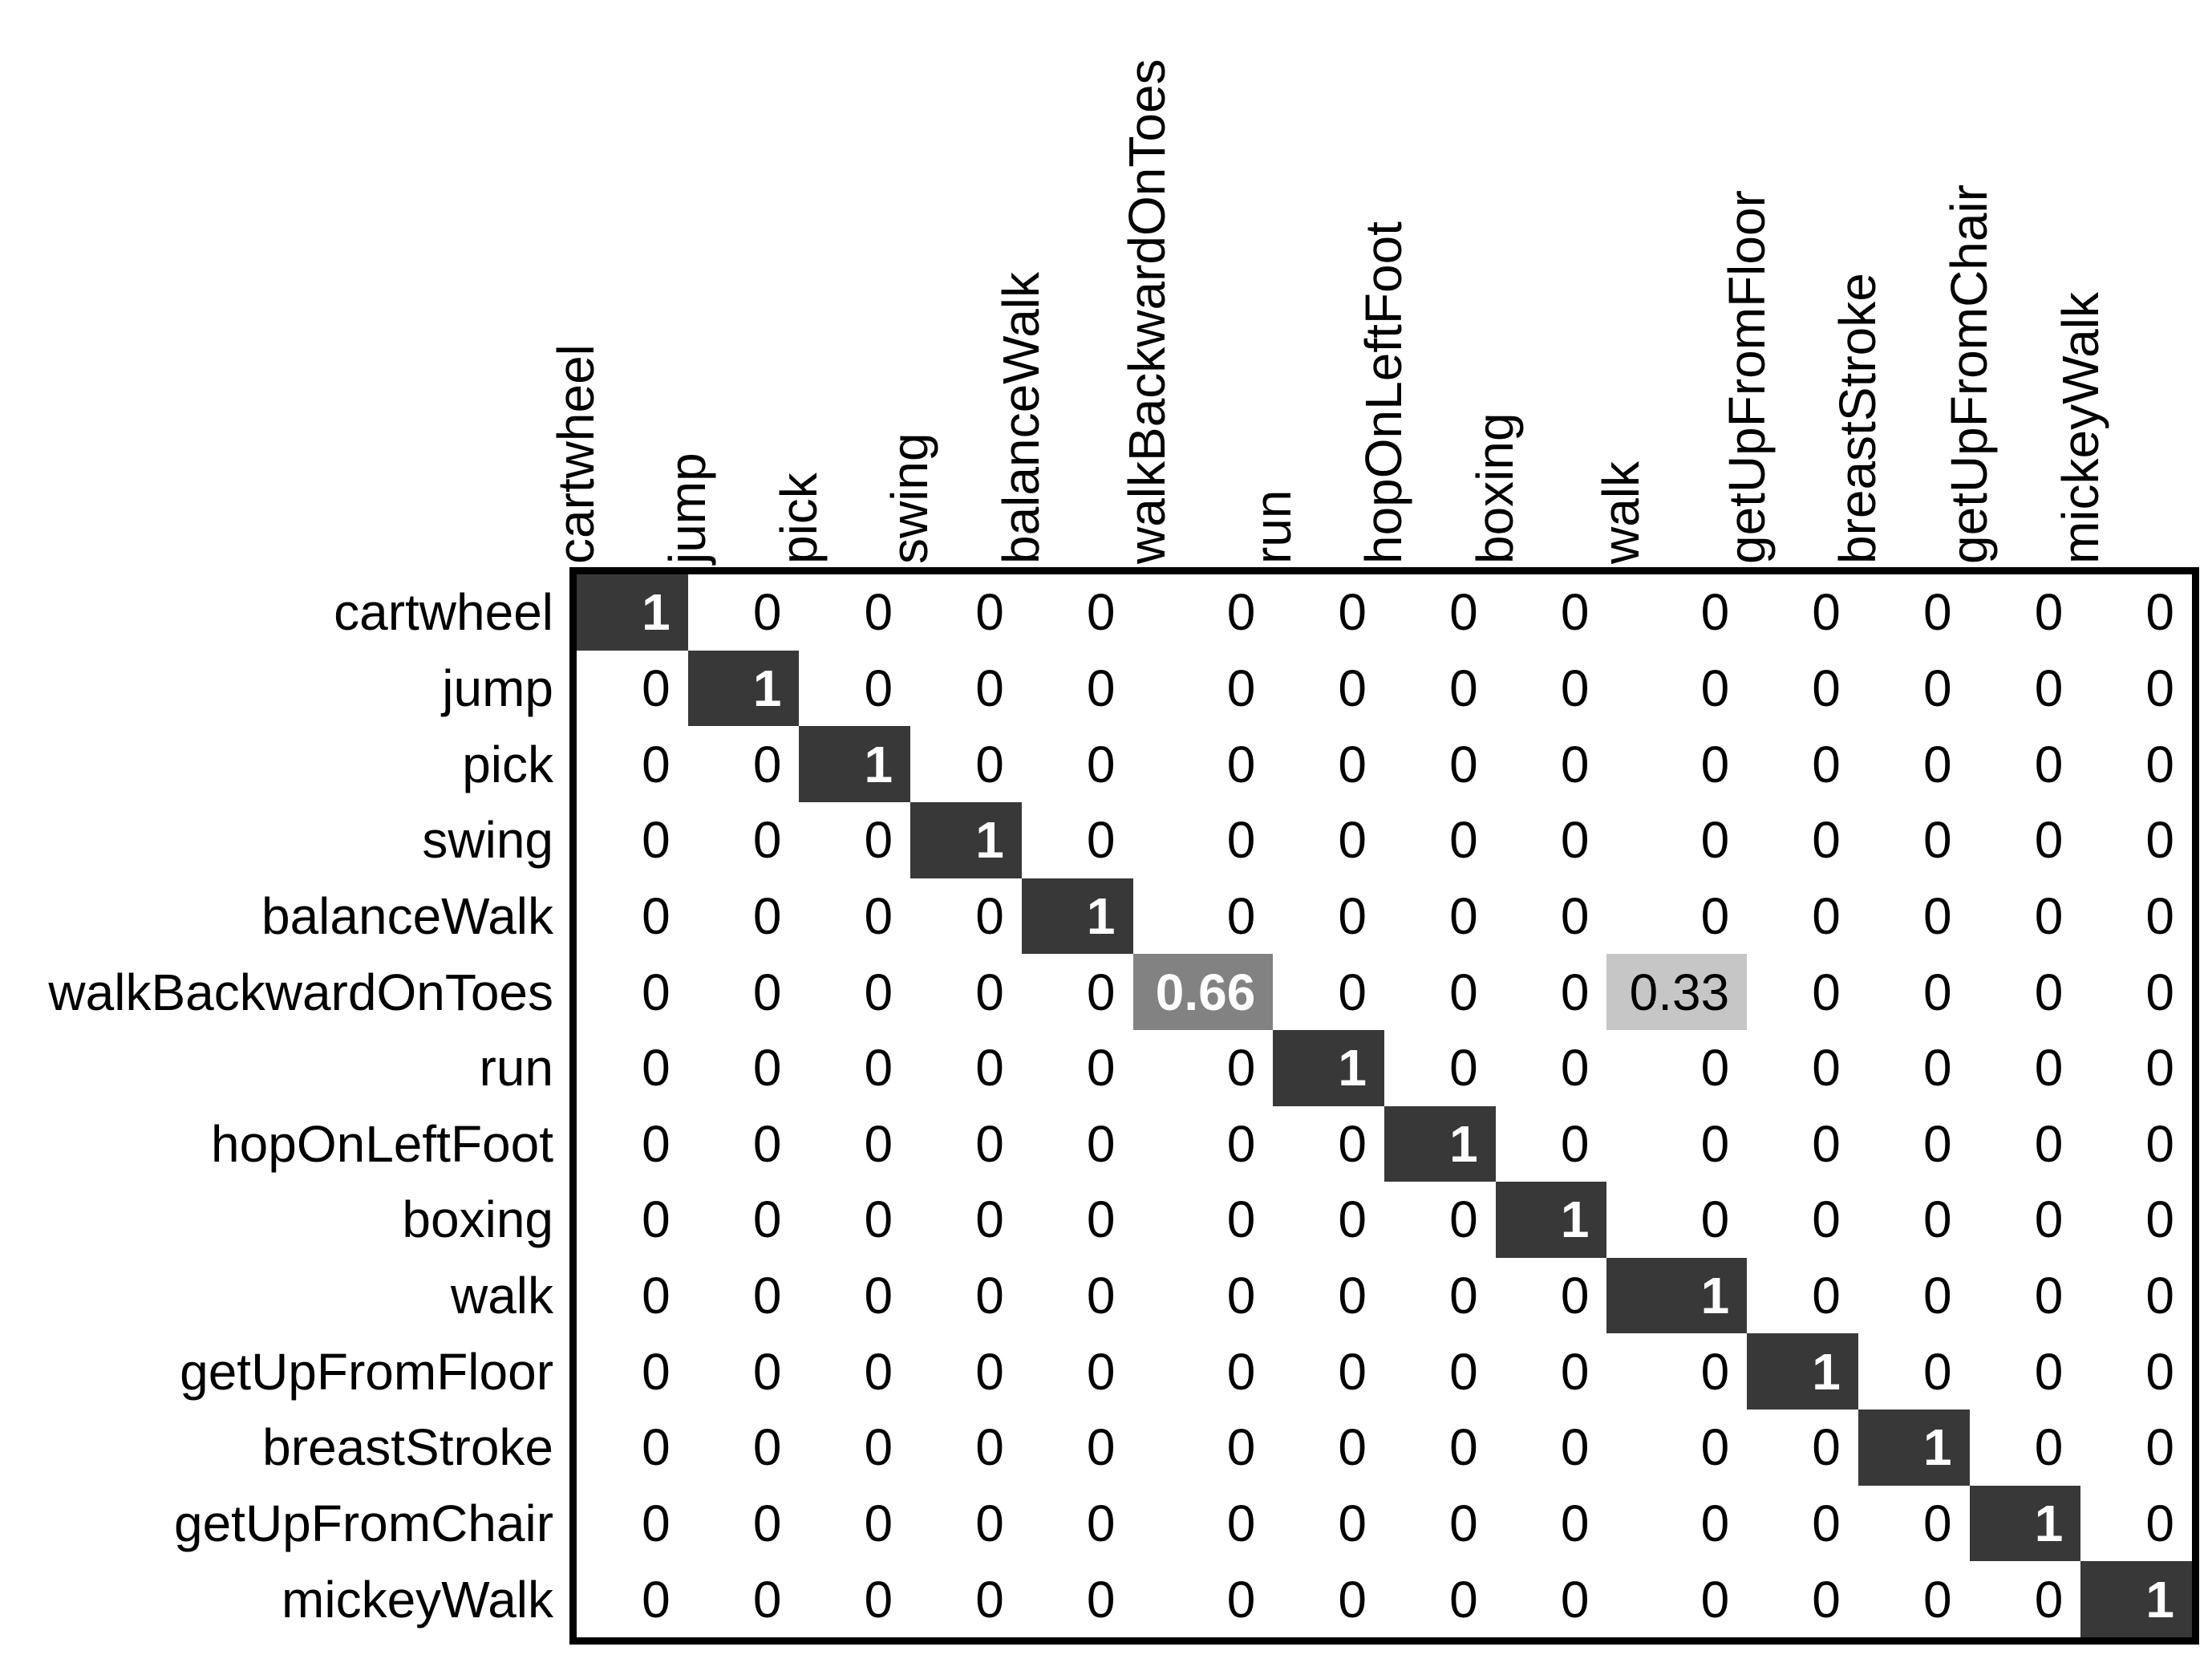 This screenshot has width=2212, height=1663. What do you see at coordinates (966, 1599) in the screenshot?
I see `matrix-cell-mickeyWalk-swing: 0` at bounding box center [966, 1599].